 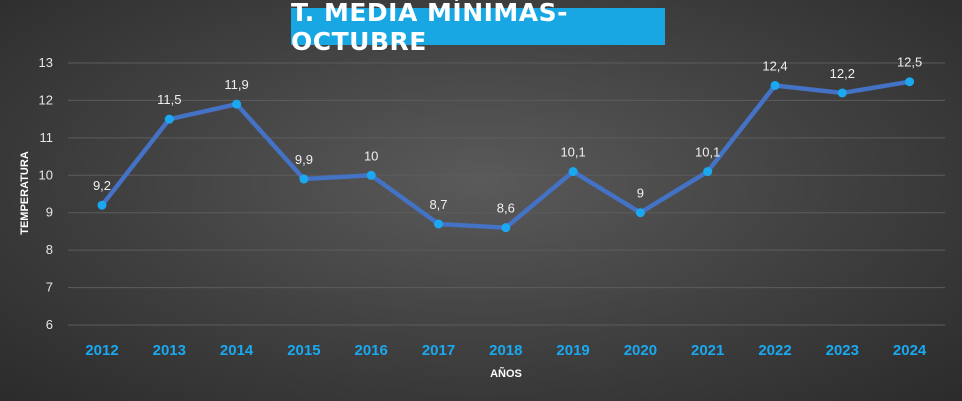 What do you see at coordinates (774, 65) in the screenshot?
I see `data-label-2022: 12,4` at bounding box center [774, 65].